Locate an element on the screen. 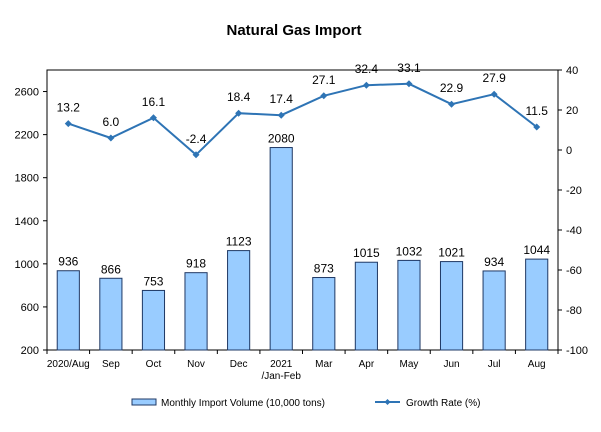  line-value-label: 22.9 is located at coordinates (452, 88).